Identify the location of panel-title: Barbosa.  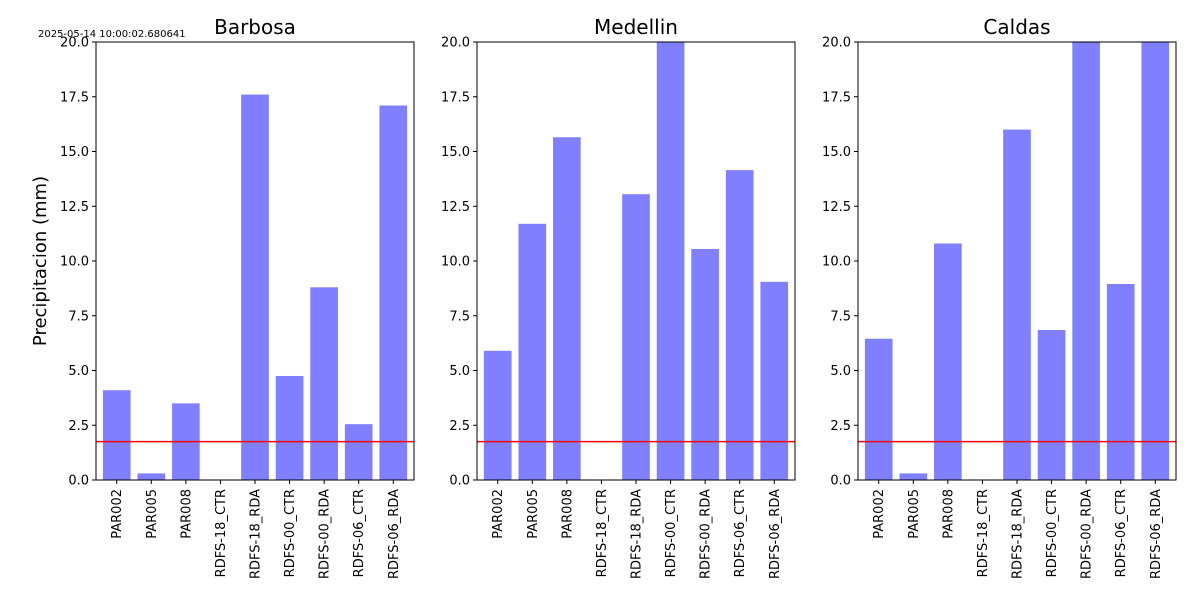
(255, 27).